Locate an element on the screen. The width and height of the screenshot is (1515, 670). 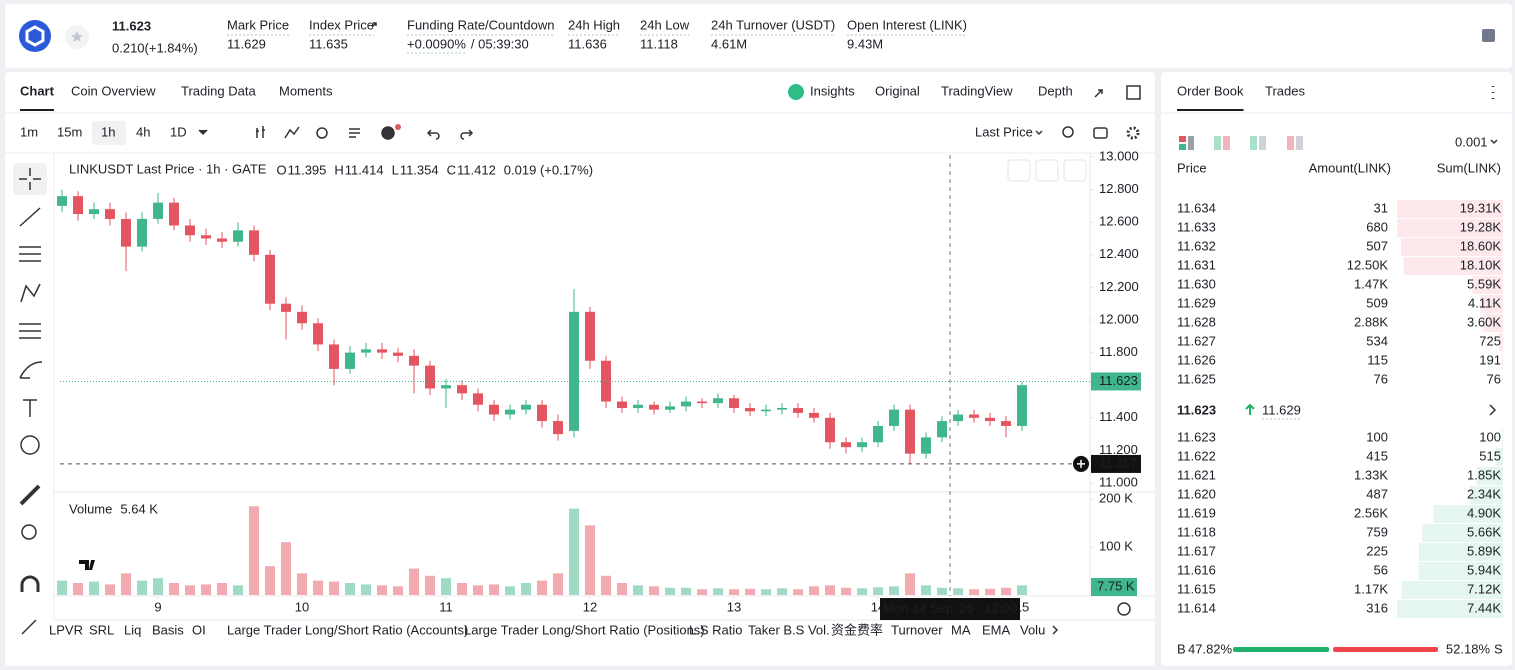
scroll-right is located at coordinates (1055, 630).